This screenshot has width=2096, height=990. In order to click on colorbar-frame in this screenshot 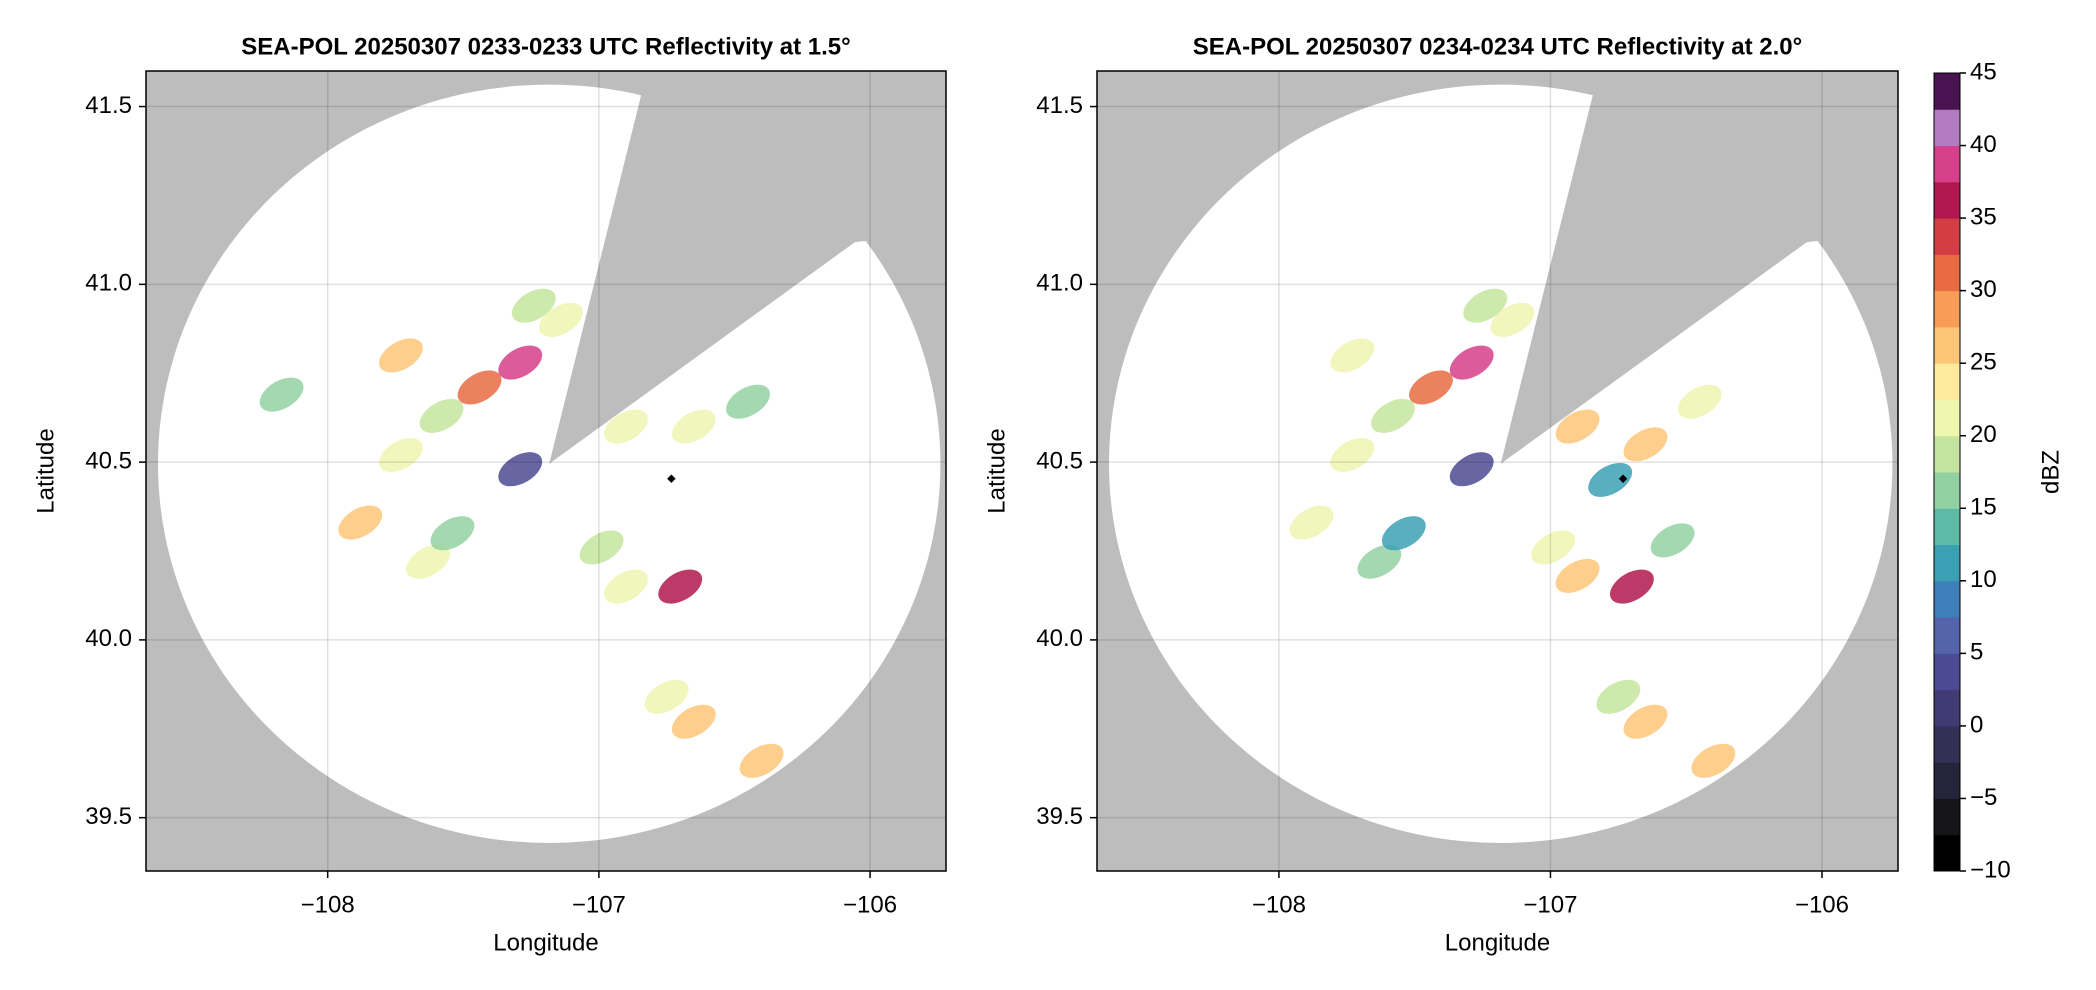, I will do `click(1947, 472)`.